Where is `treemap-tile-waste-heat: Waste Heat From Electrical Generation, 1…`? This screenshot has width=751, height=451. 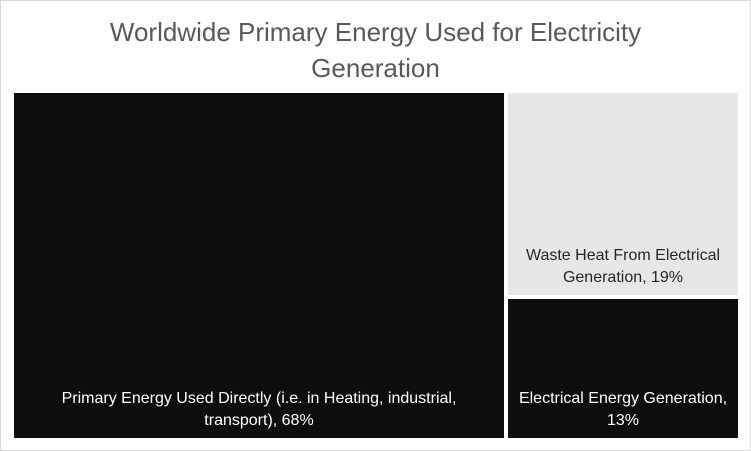
treemap-tile-waste-heat: Waste Heat From Electrical Generation, 1… is located at coordinates (623, 194).